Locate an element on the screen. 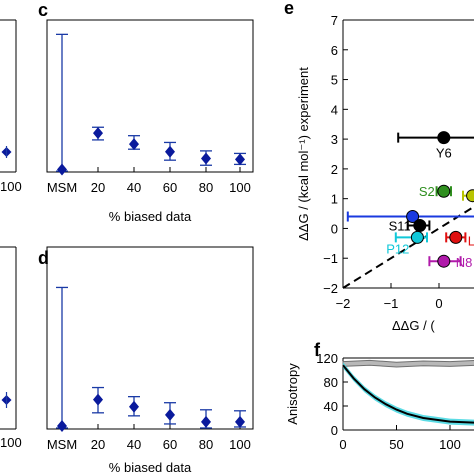 The width and height of the screenshot is (474, 474). panel-f-label: f is located at coordinates (317, 350).